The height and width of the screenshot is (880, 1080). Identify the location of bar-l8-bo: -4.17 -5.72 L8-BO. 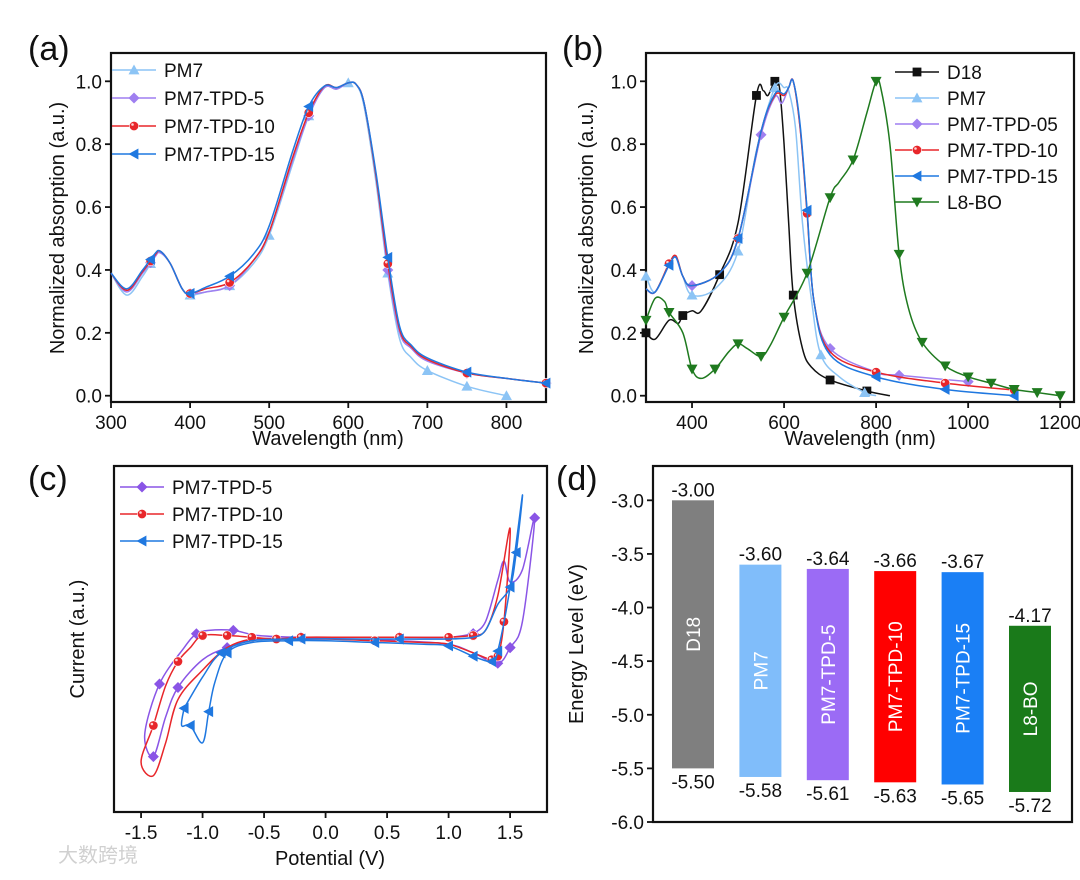
(1029, 711).